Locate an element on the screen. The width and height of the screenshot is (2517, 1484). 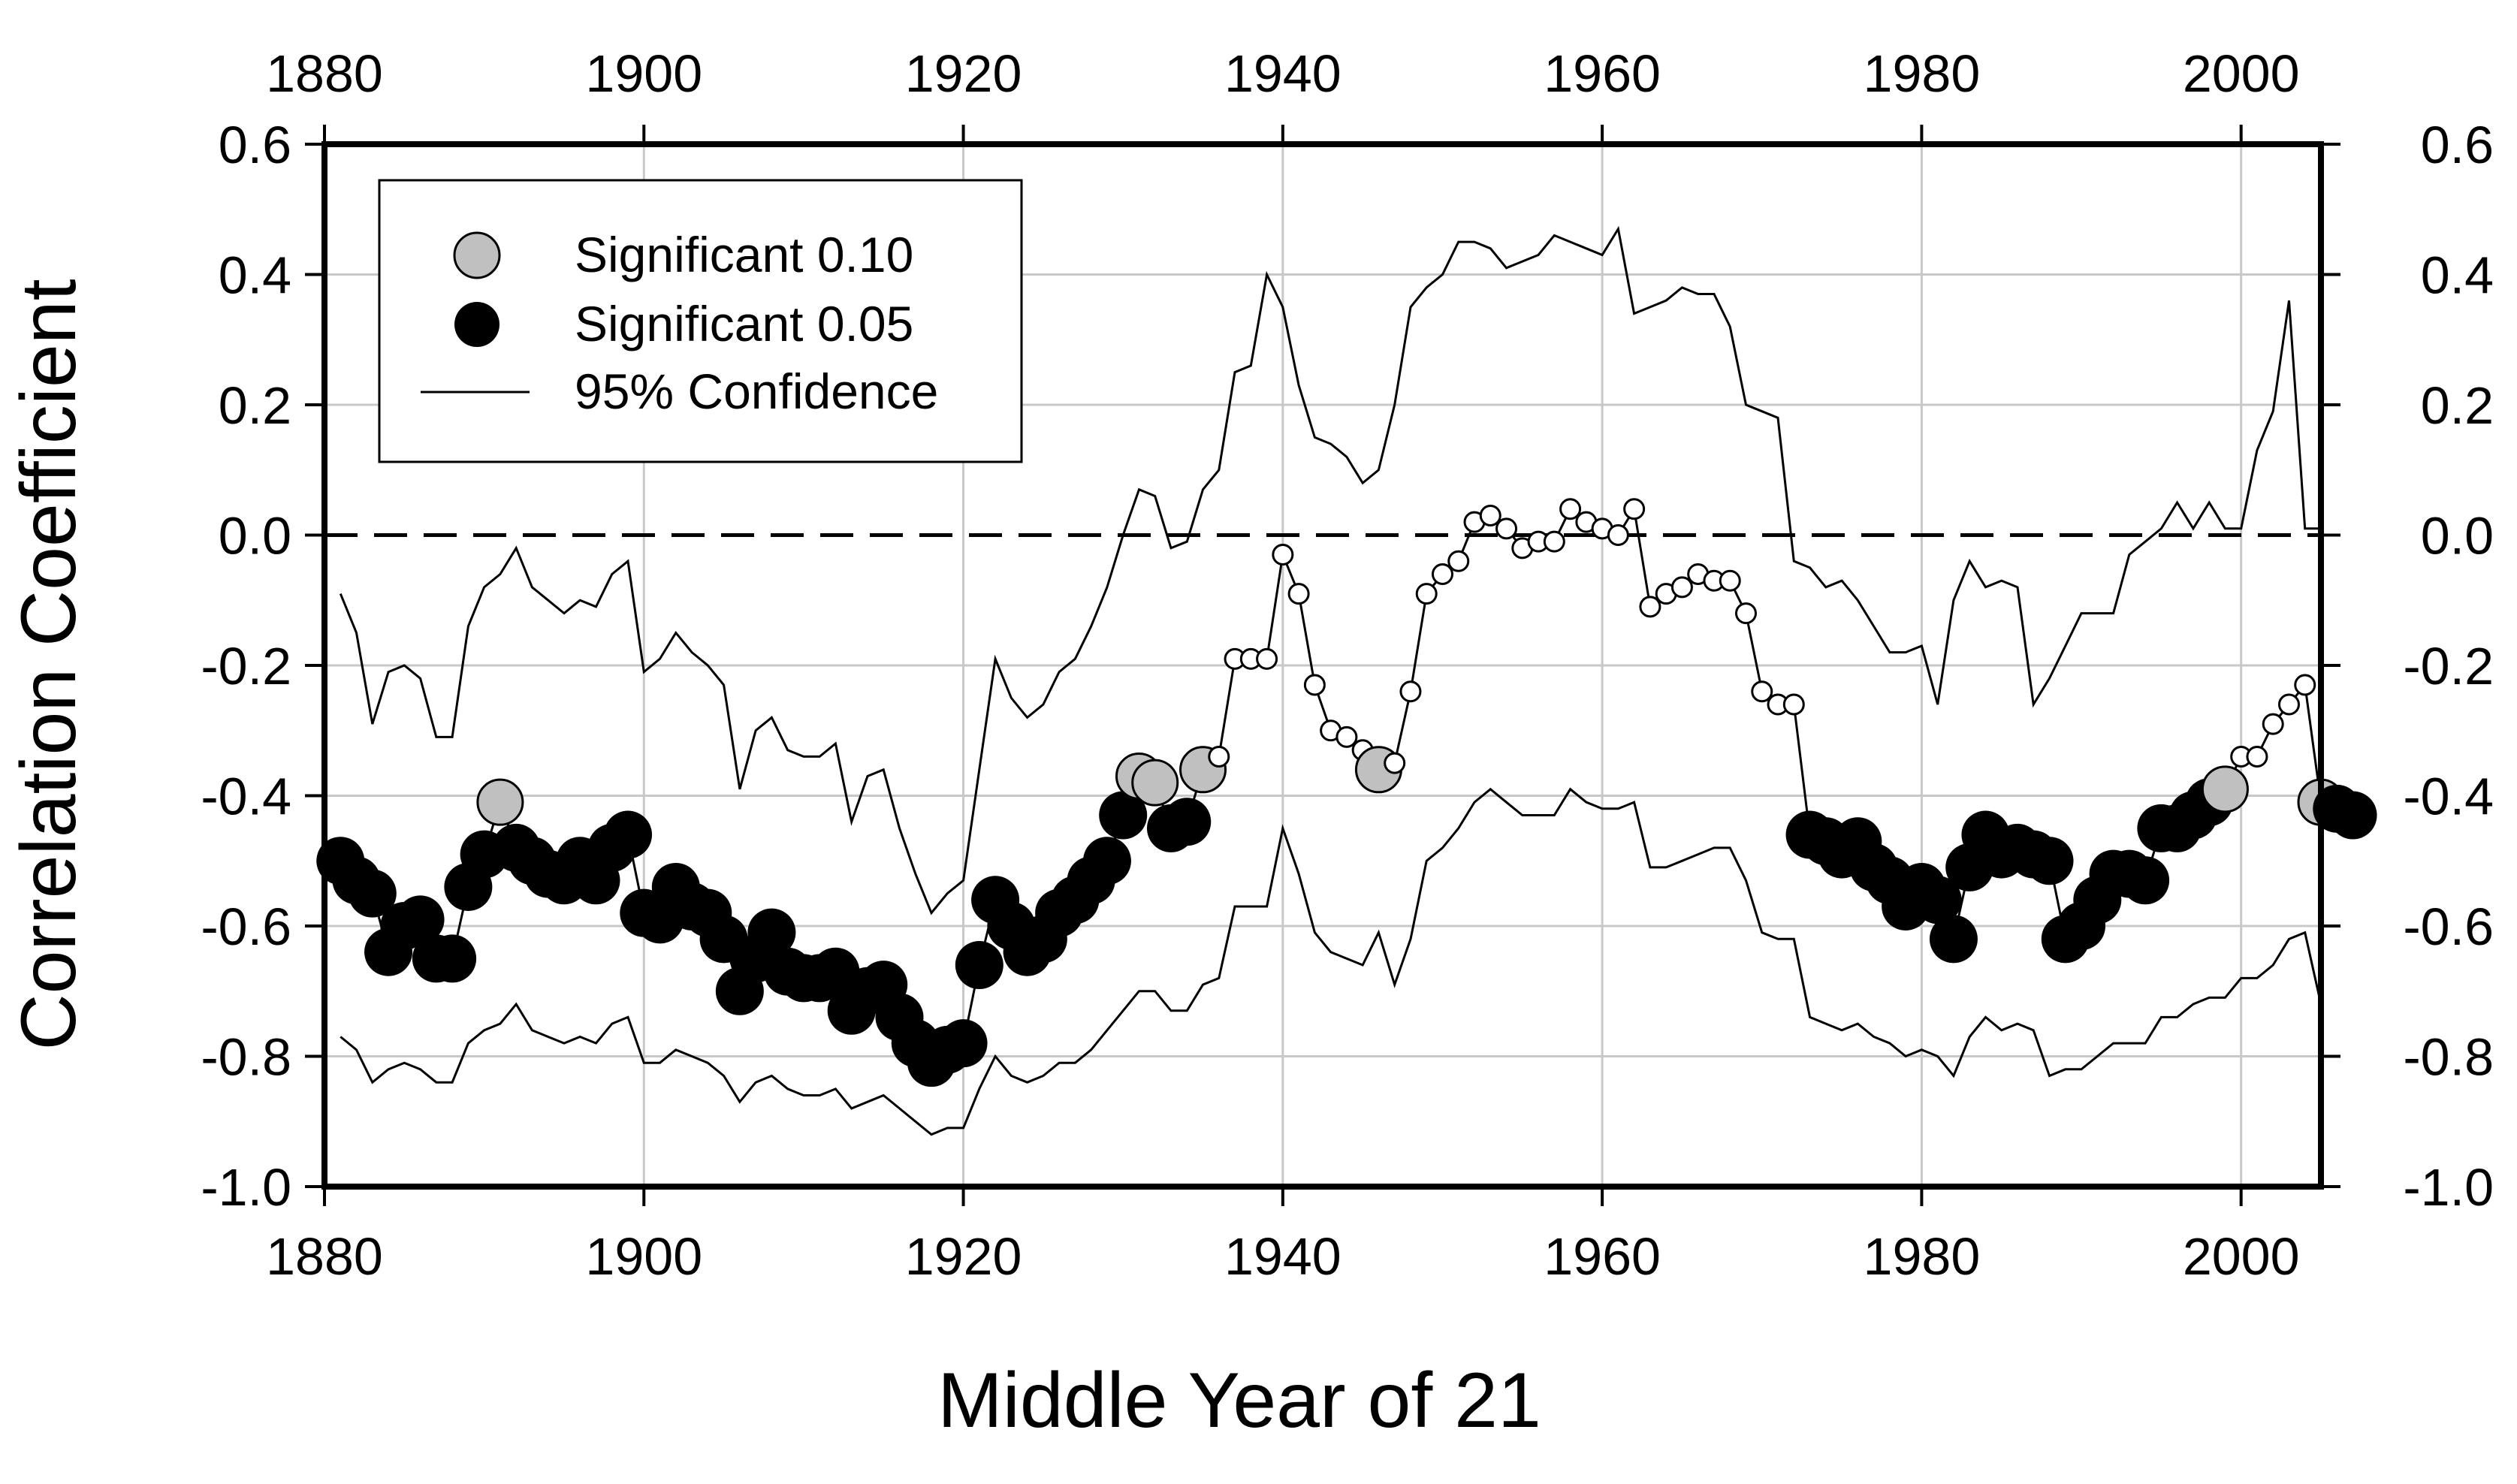
y-tick-label-left: -0.6 is located at coordinates (246, 926).